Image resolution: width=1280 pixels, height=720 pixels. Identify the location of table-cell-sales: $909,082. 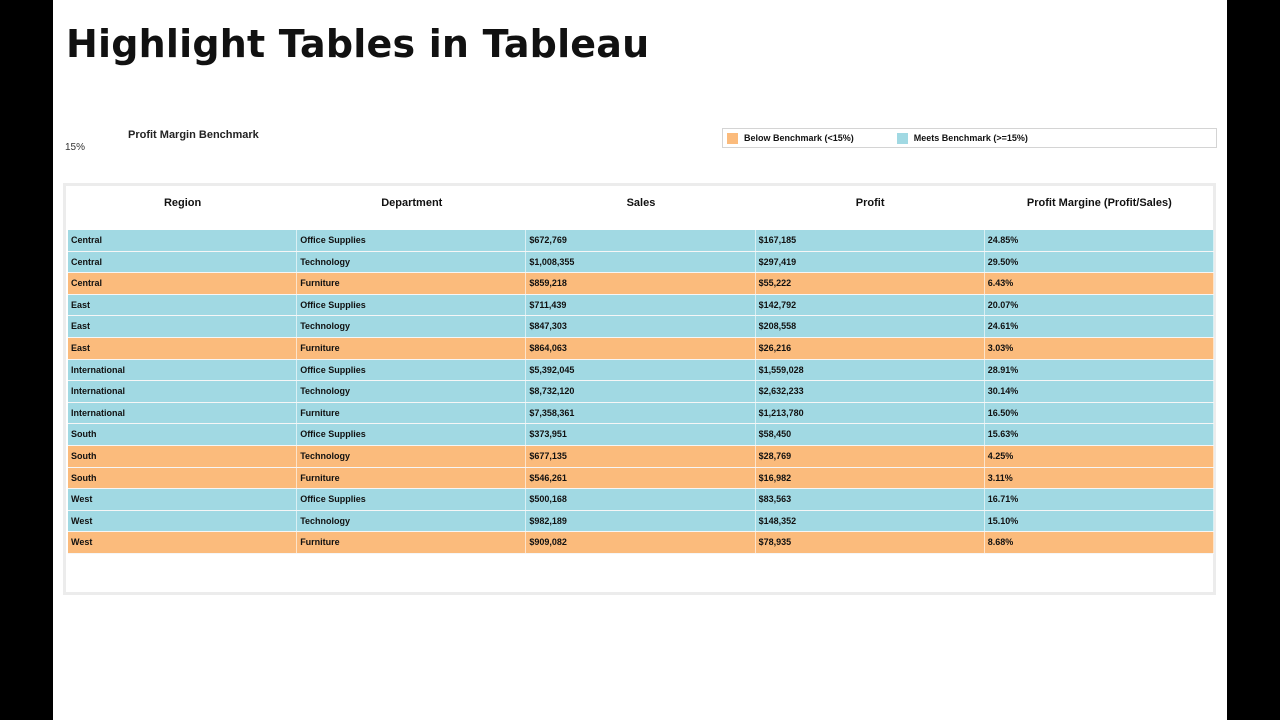
(641, 542).